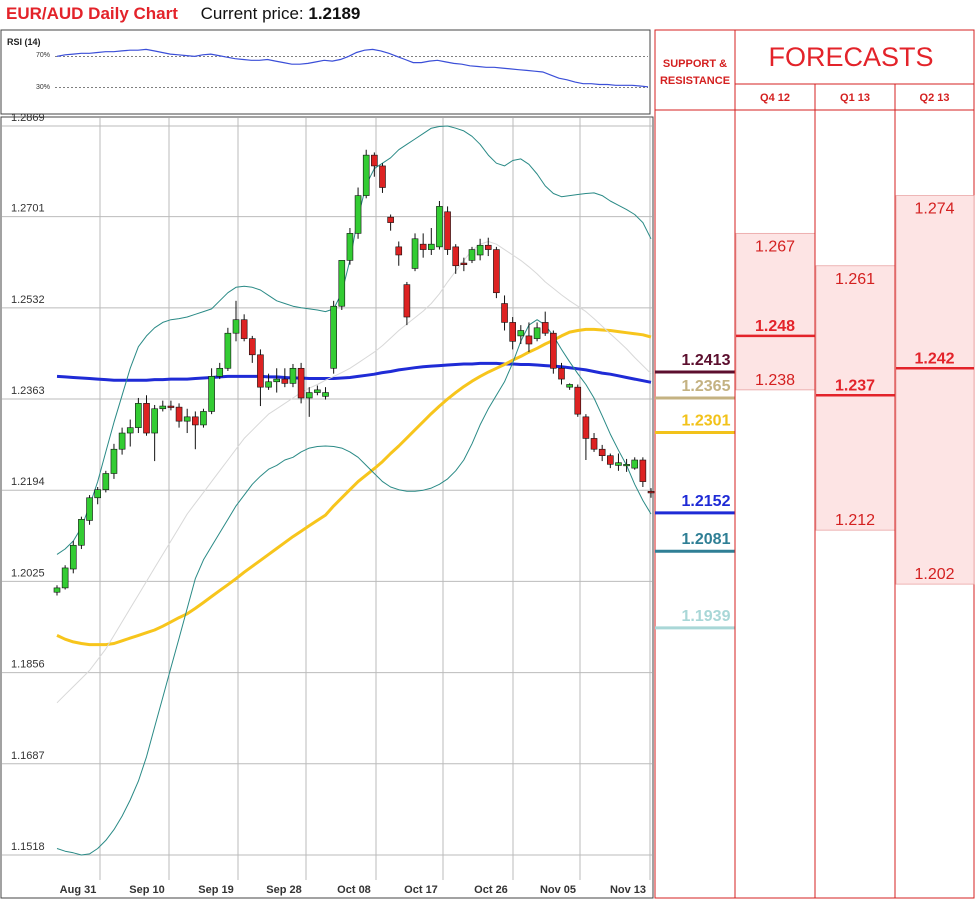 The width and height of the screenshot is (975, 900). I want to click on rsi-panel, so click(325, 72).